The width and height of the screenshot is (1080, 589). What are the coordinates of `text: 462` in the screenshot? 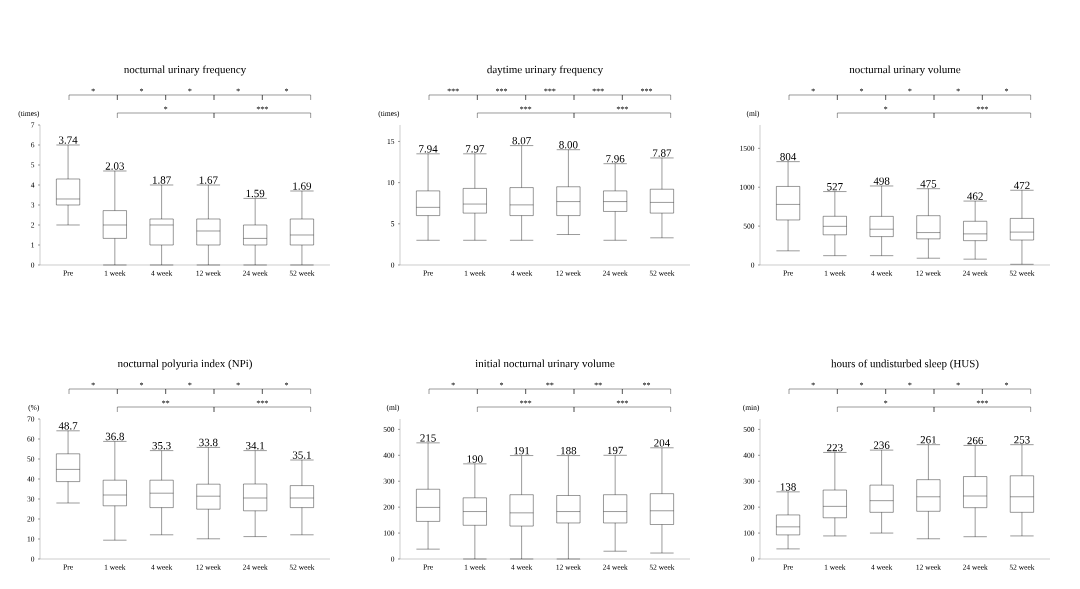 It's located at (975, 196).